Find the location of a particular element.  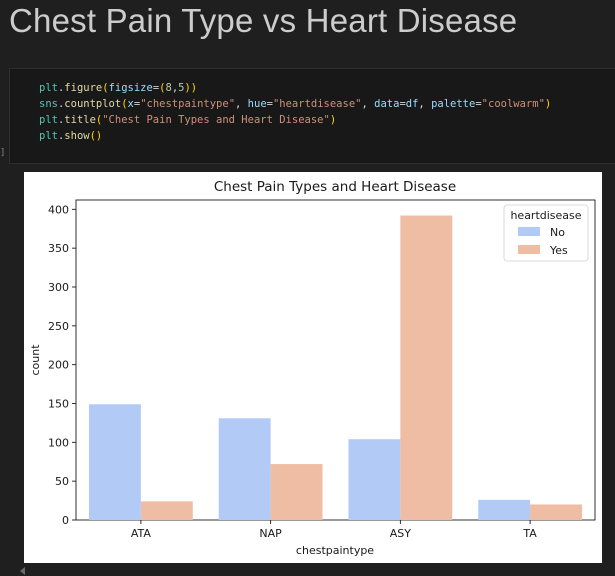

code-token: "chestpaintype" is located at coordinates (188, 104).